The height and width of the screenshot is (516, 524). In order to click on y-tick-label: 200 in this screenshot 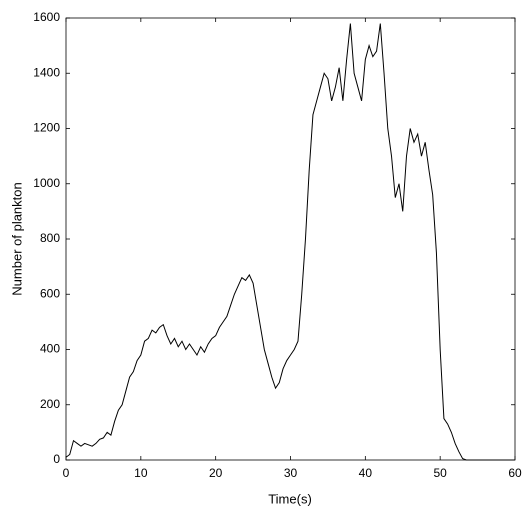, I will do `click(50, 404)`.